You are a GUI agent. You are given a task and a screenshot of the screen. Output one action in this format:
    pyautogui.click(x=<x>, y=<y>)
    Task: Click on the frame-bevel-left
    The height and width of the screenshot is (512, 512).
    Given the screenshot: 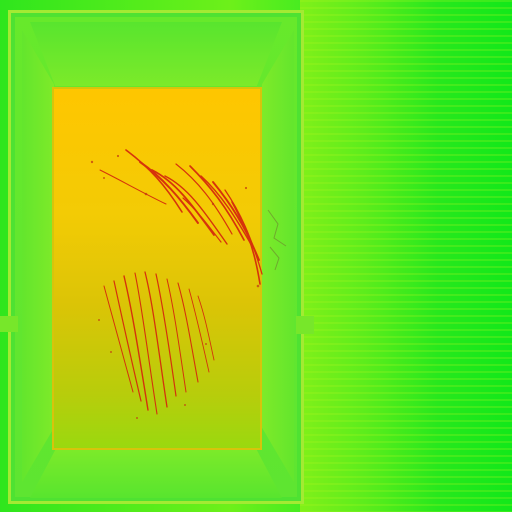 What is the action you would take?
    pyautogui.click(x=38, y=256)
    